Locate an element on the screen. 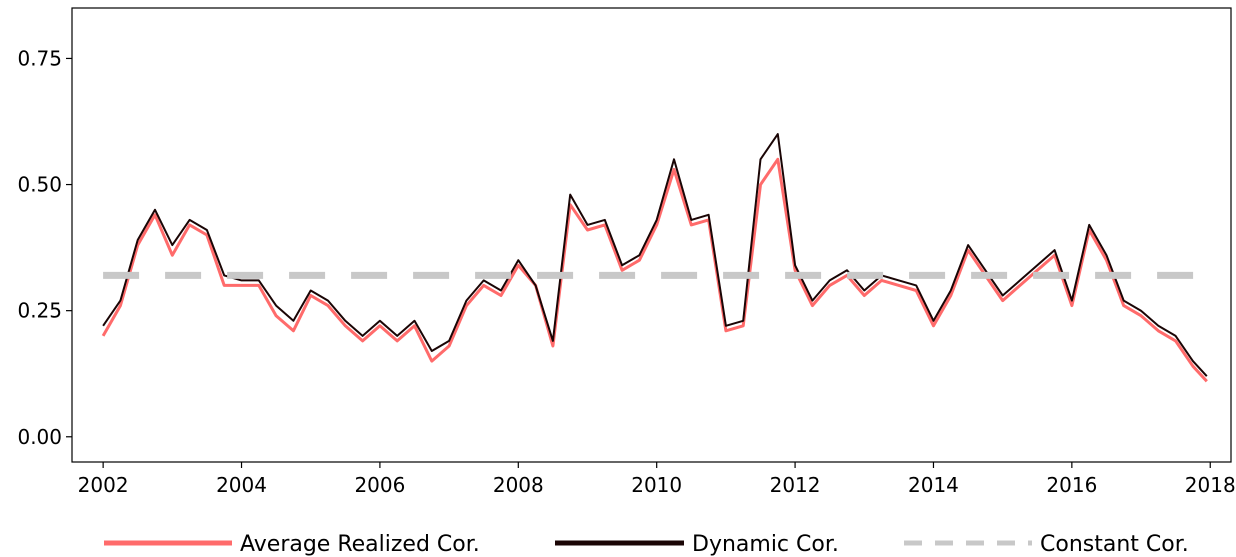 The width and height of the screenshot is (1236, 557). x-tick-label: 2002 is located at coordinates (103, 485).